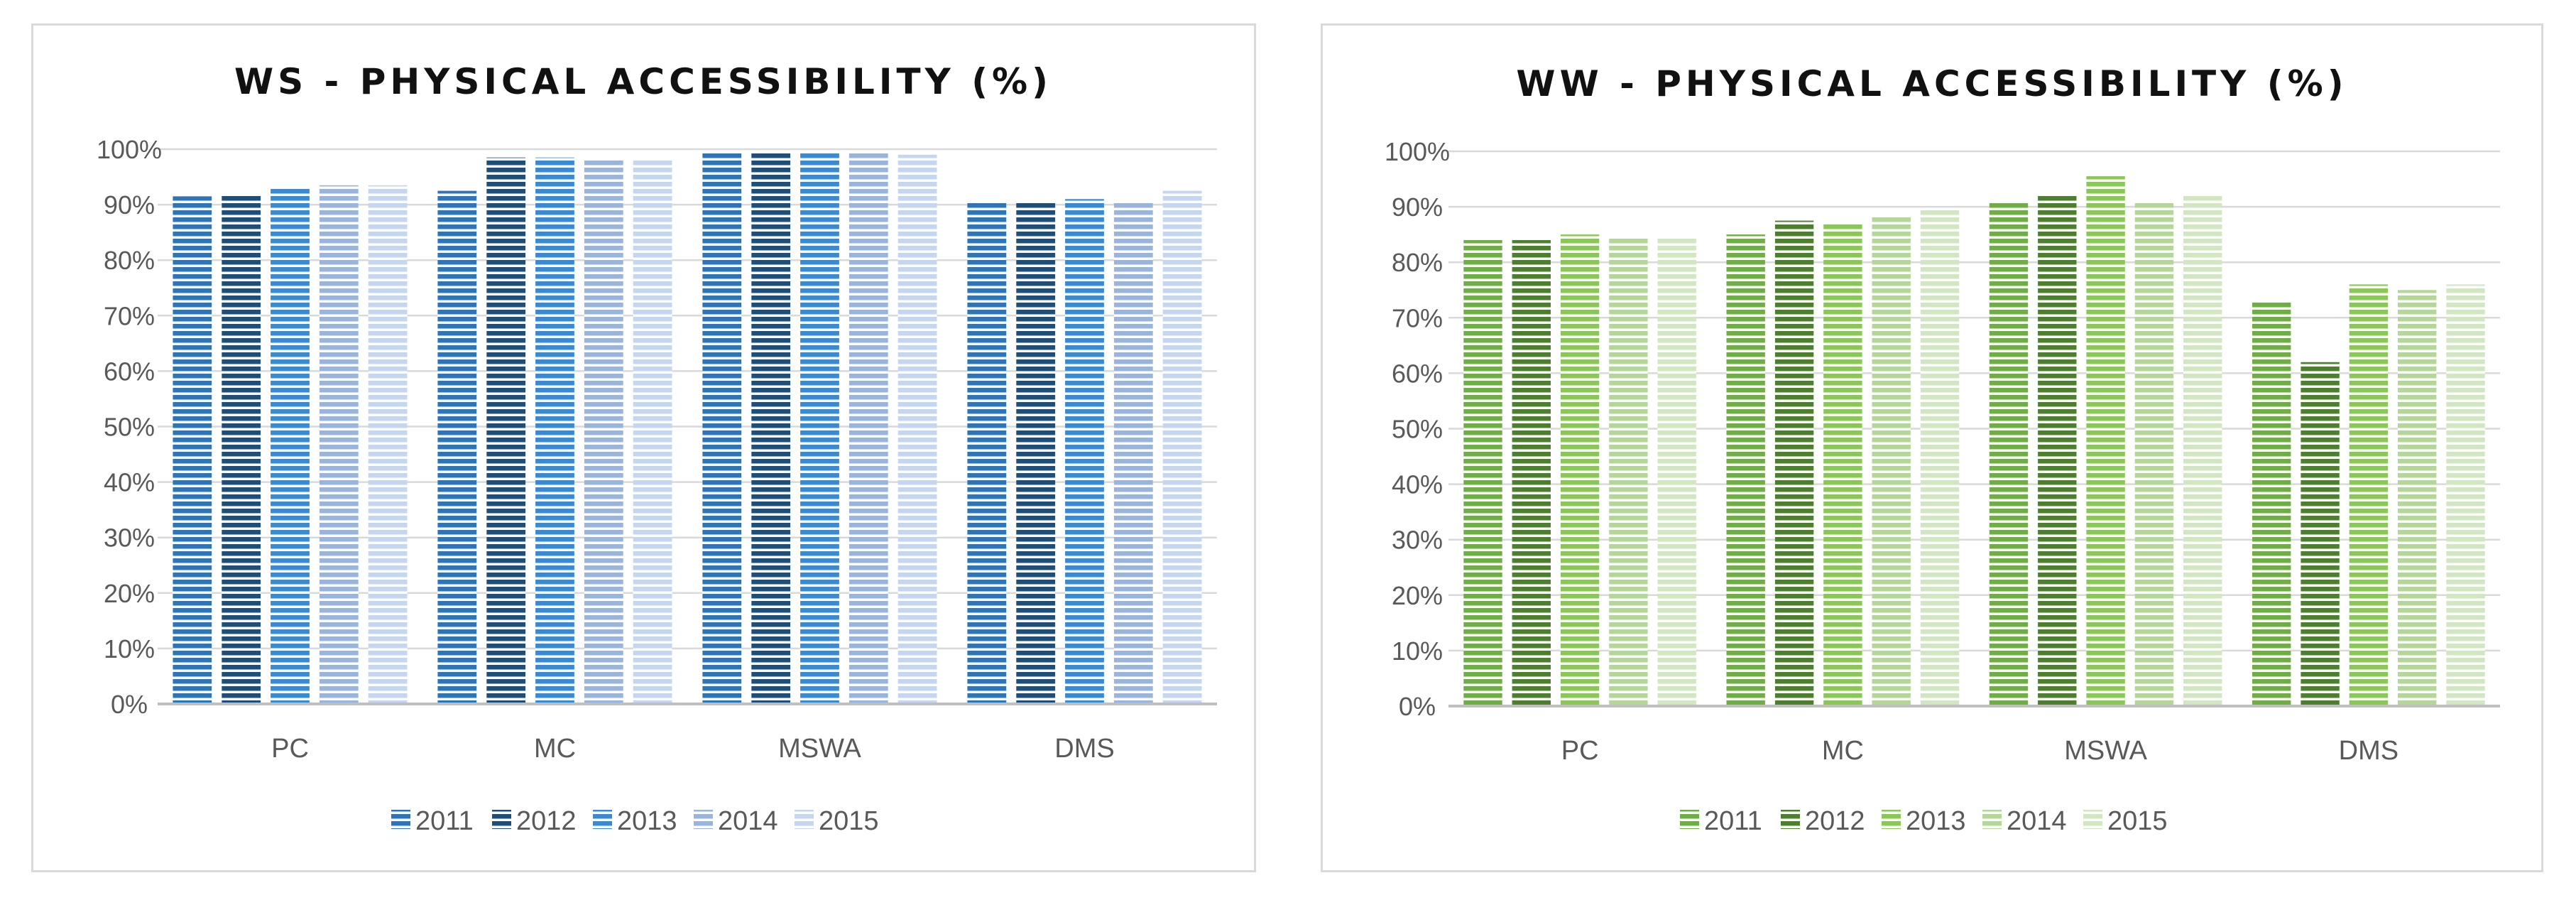 Image resolution: width=2576 pixels, height=900 pixels. I want to click on ww-y-tick-label: 10%, so click(1417, 651).